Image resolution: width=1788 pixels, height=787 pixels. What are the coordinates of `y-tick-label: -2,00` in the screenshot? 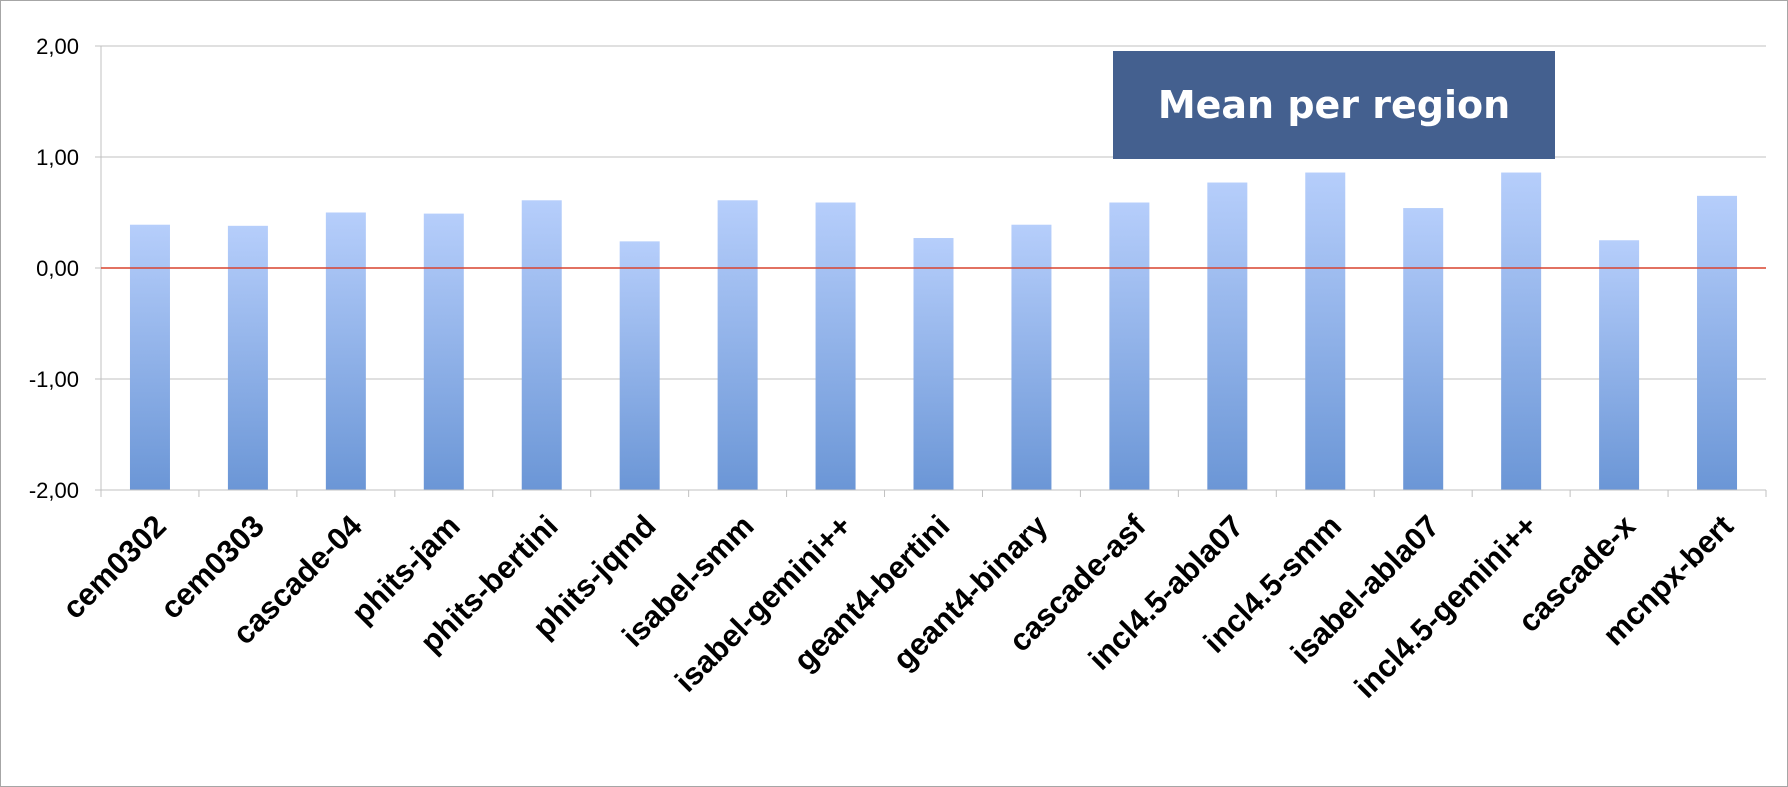 It's located at (54, 490).